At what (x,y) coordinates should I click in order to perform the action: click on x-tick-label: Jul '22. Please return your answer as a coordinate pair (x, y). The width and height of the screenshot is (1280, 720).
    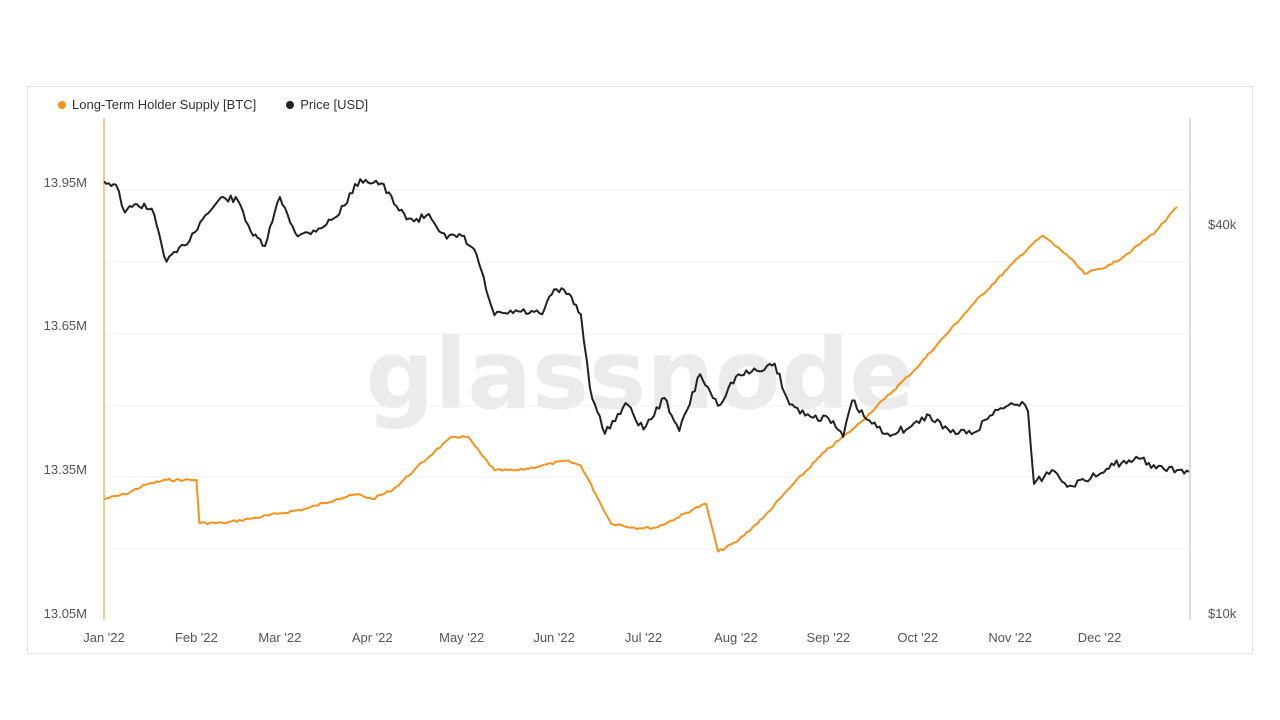
    Looking at the image, I should click on (643, 637).